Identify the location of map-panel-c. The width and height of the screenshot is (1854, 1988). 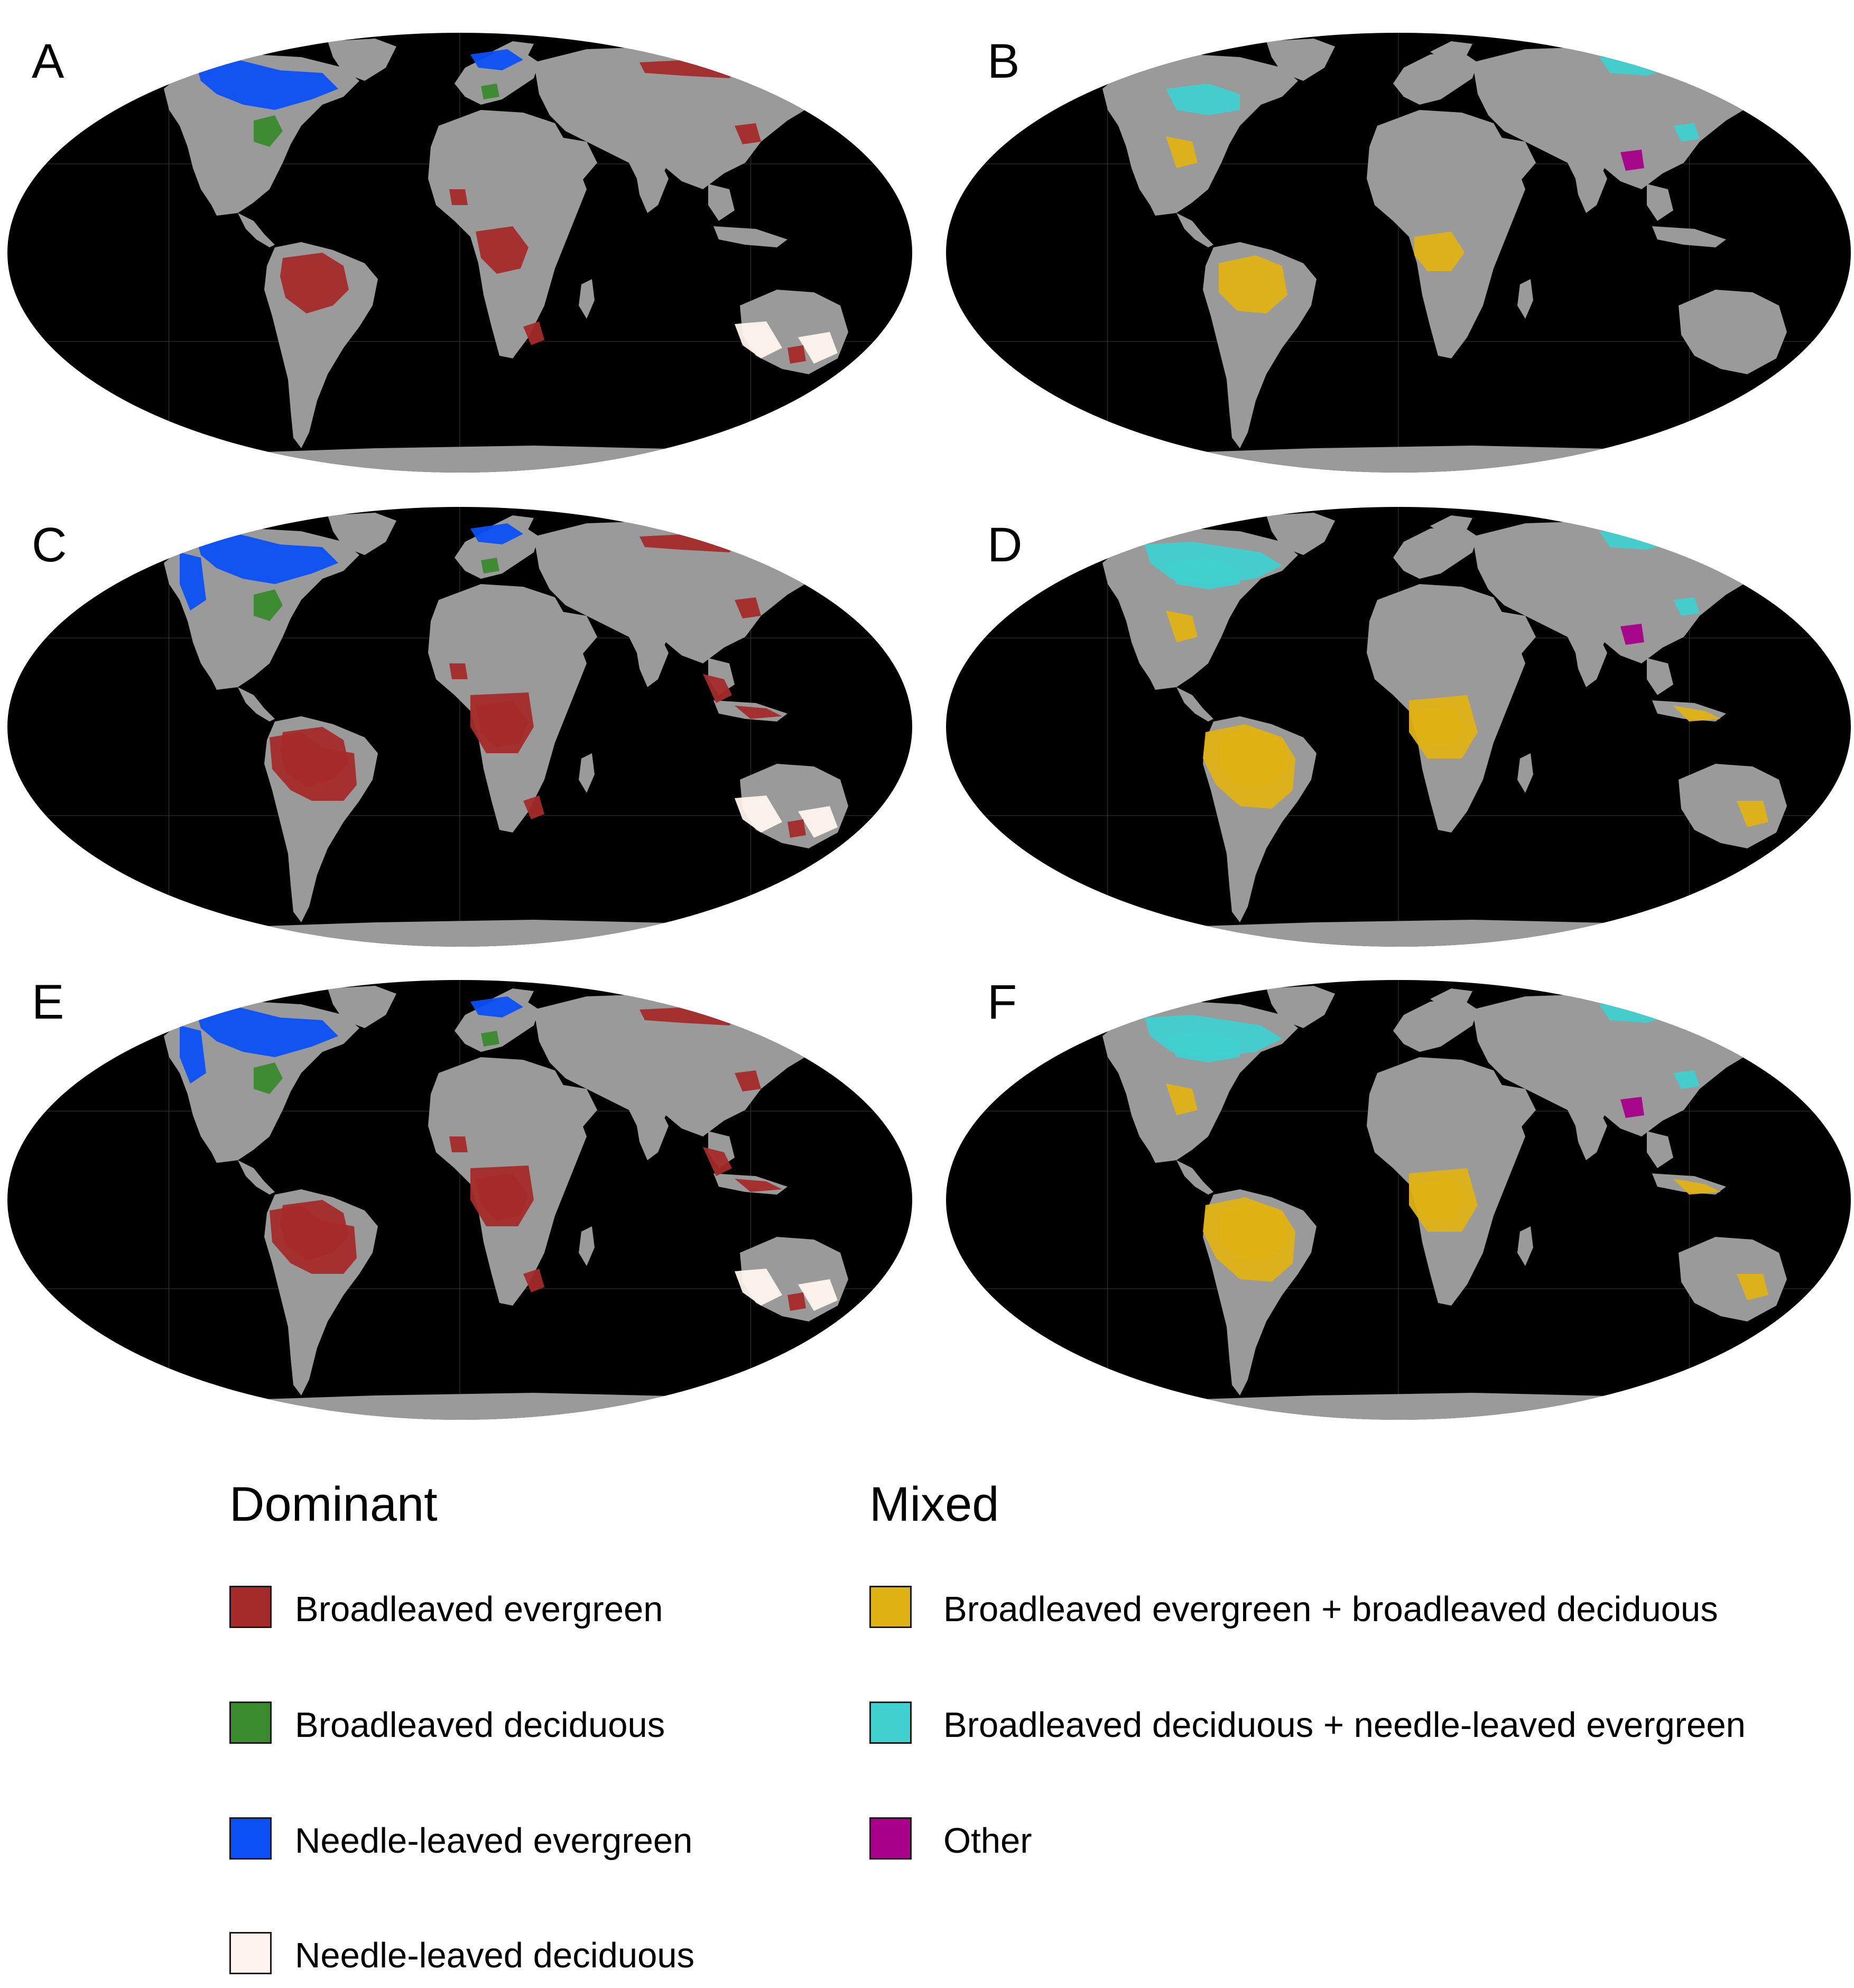
(459, 727).